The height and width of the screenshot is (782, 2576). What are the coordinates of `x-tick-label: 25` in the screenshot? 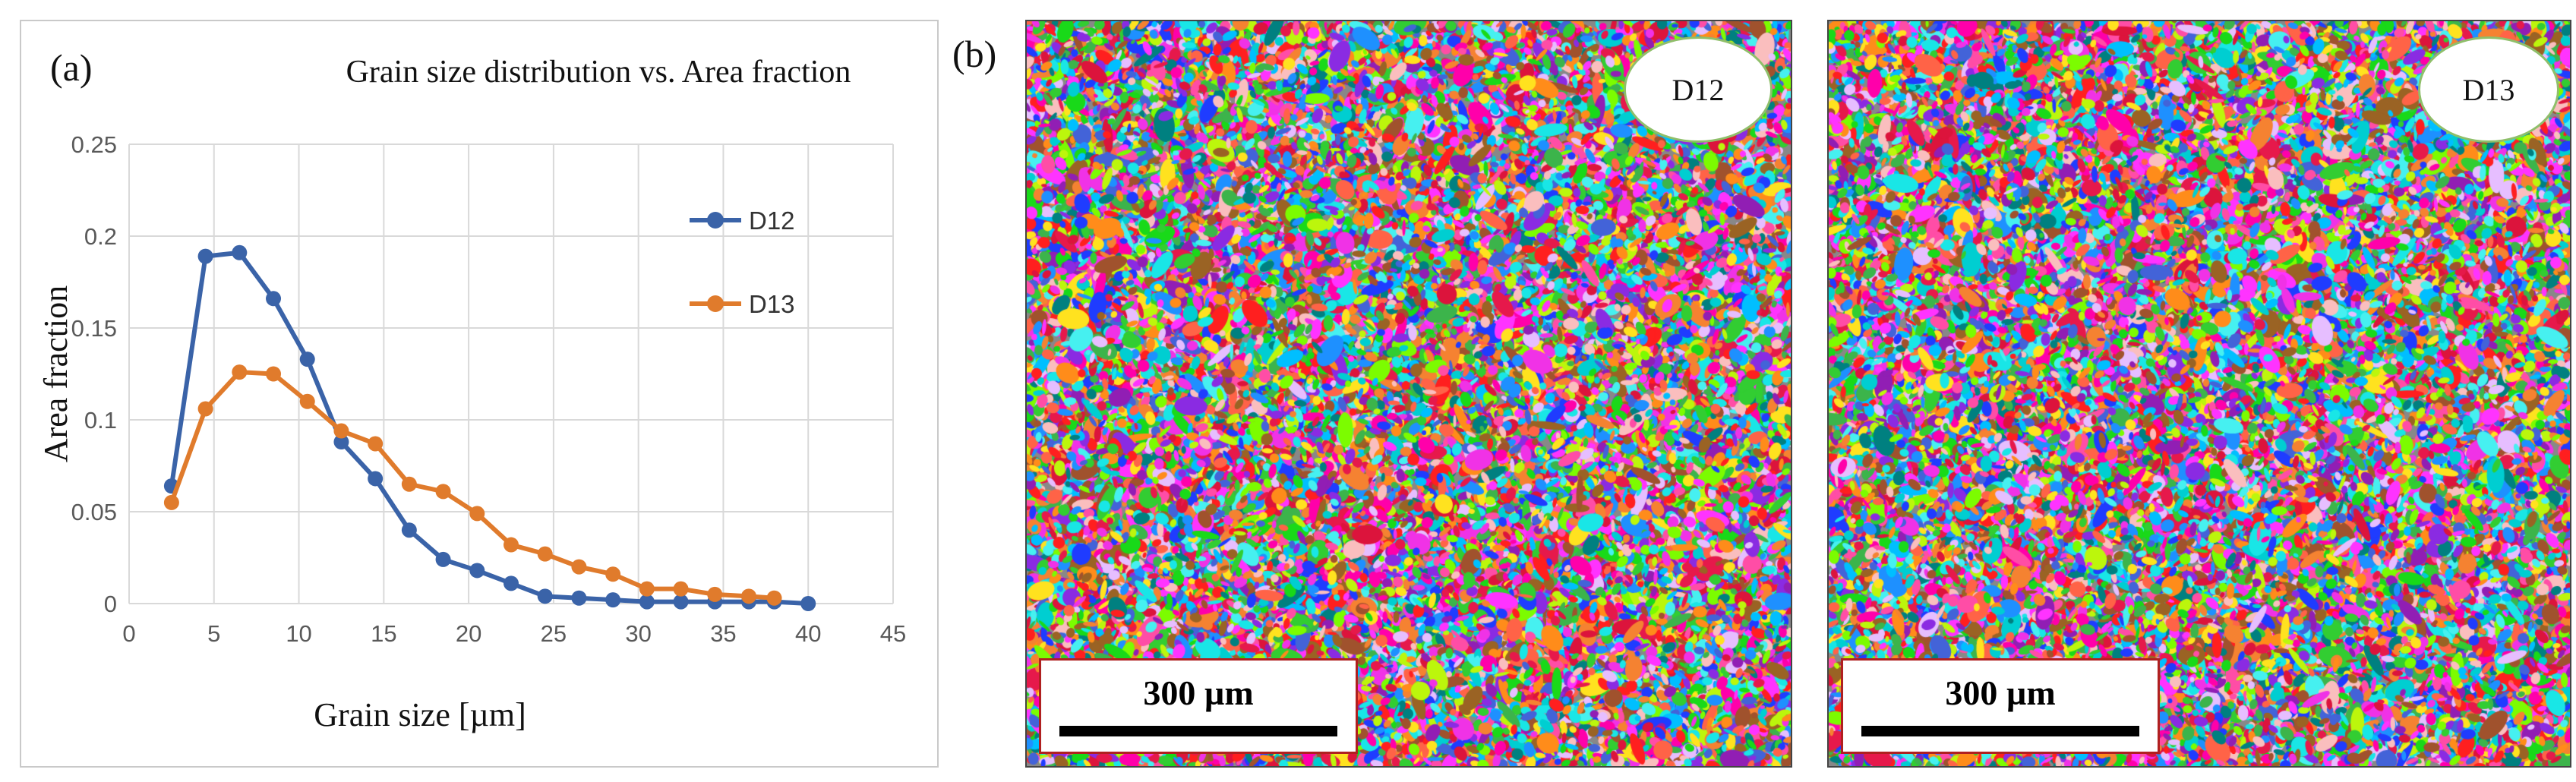 It's located at (554, 633).